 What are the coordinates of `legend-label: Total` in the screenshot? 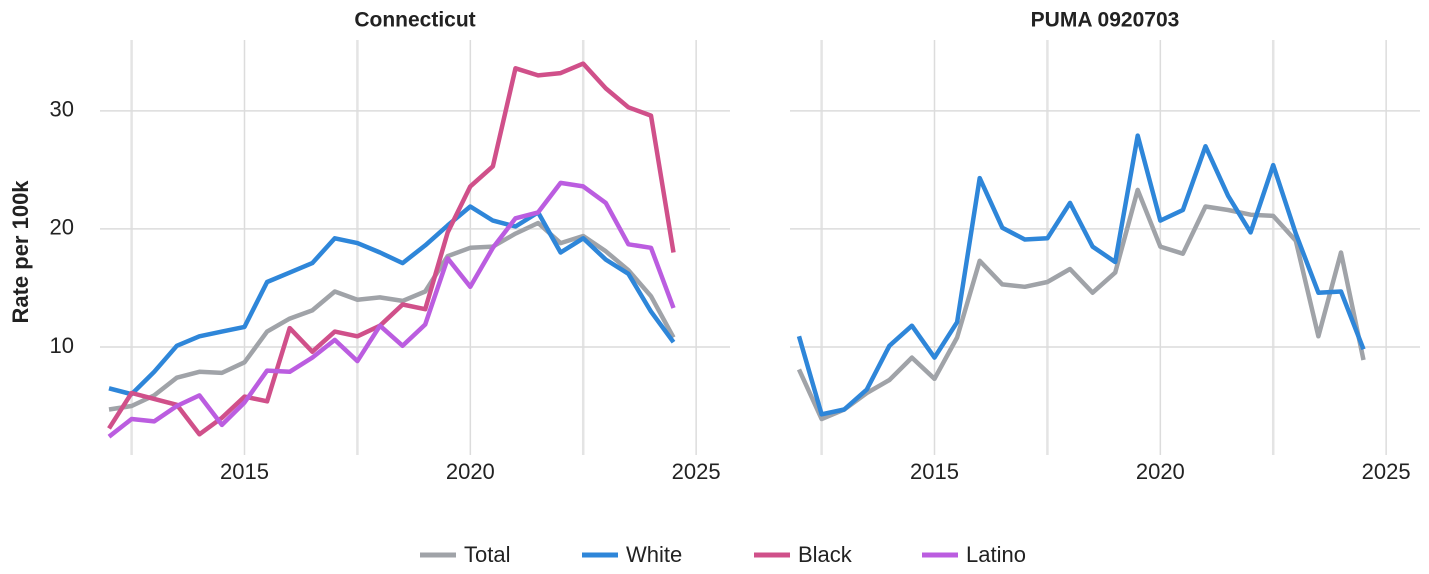 It's located at (487, 554).